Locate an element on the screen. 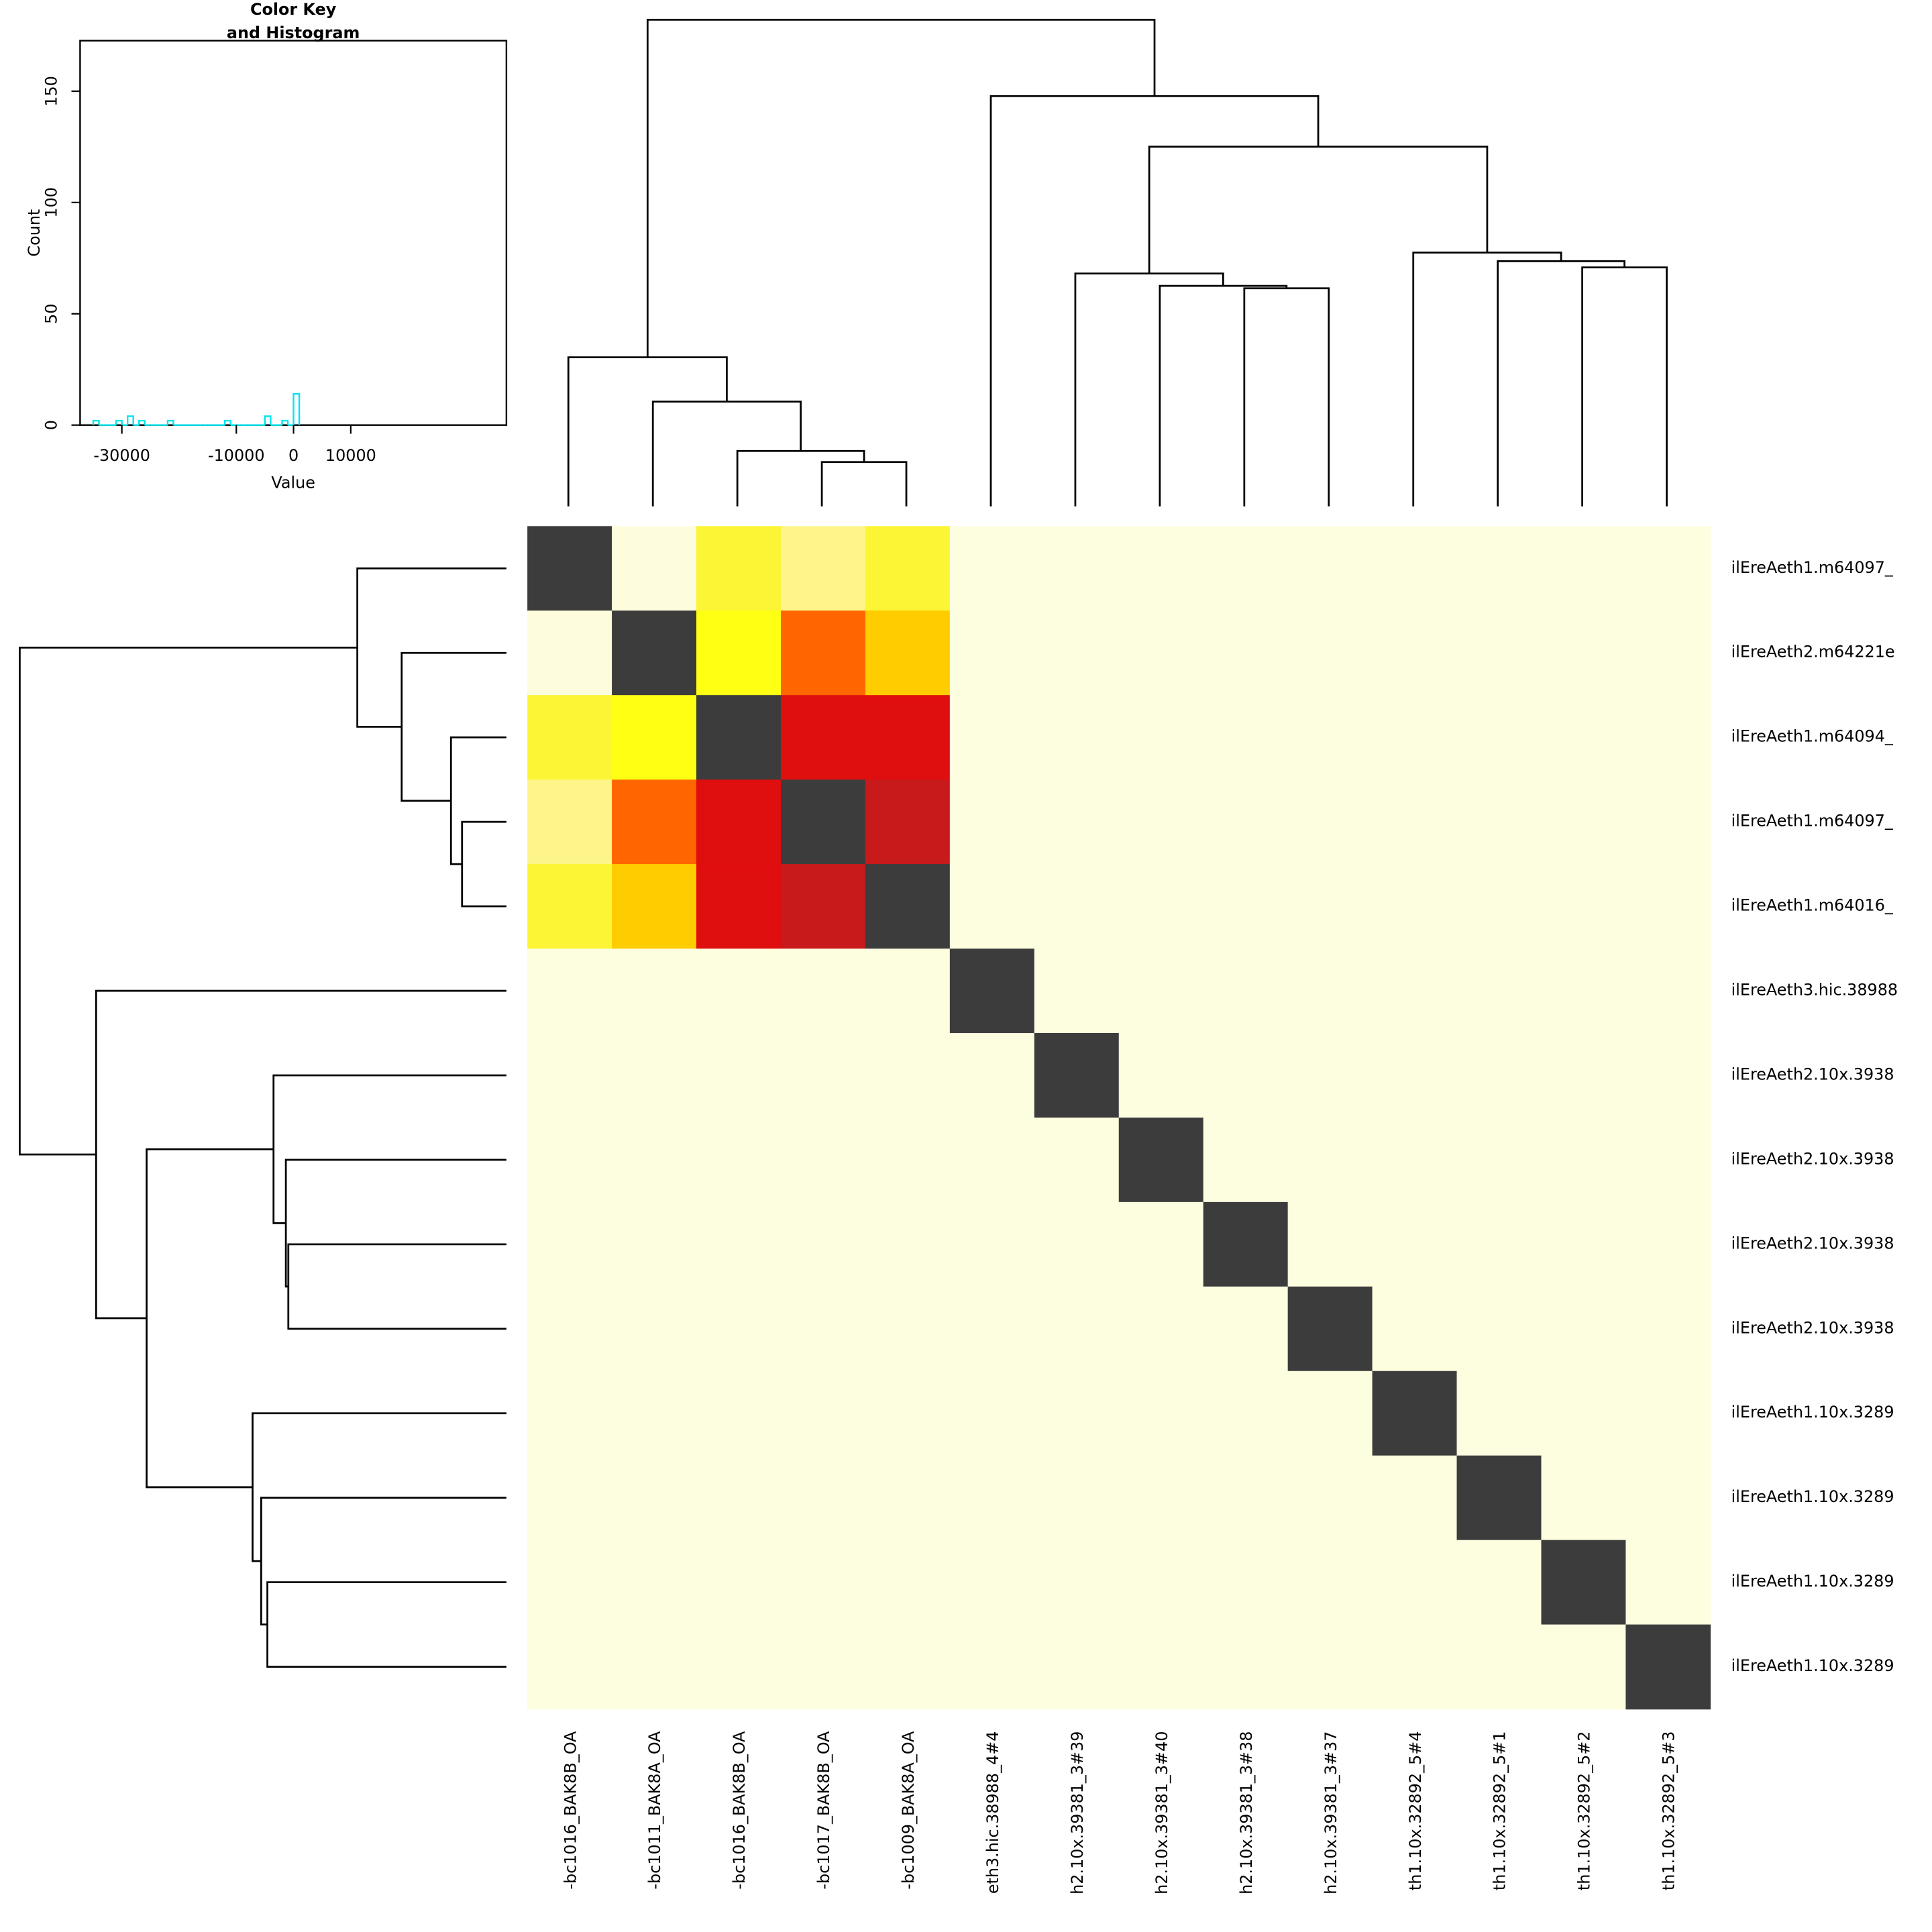 This screenshot has height=1932, width=1932. row-label: ilEreAeth1.m64094_ is located at coordinates (1812, 736).